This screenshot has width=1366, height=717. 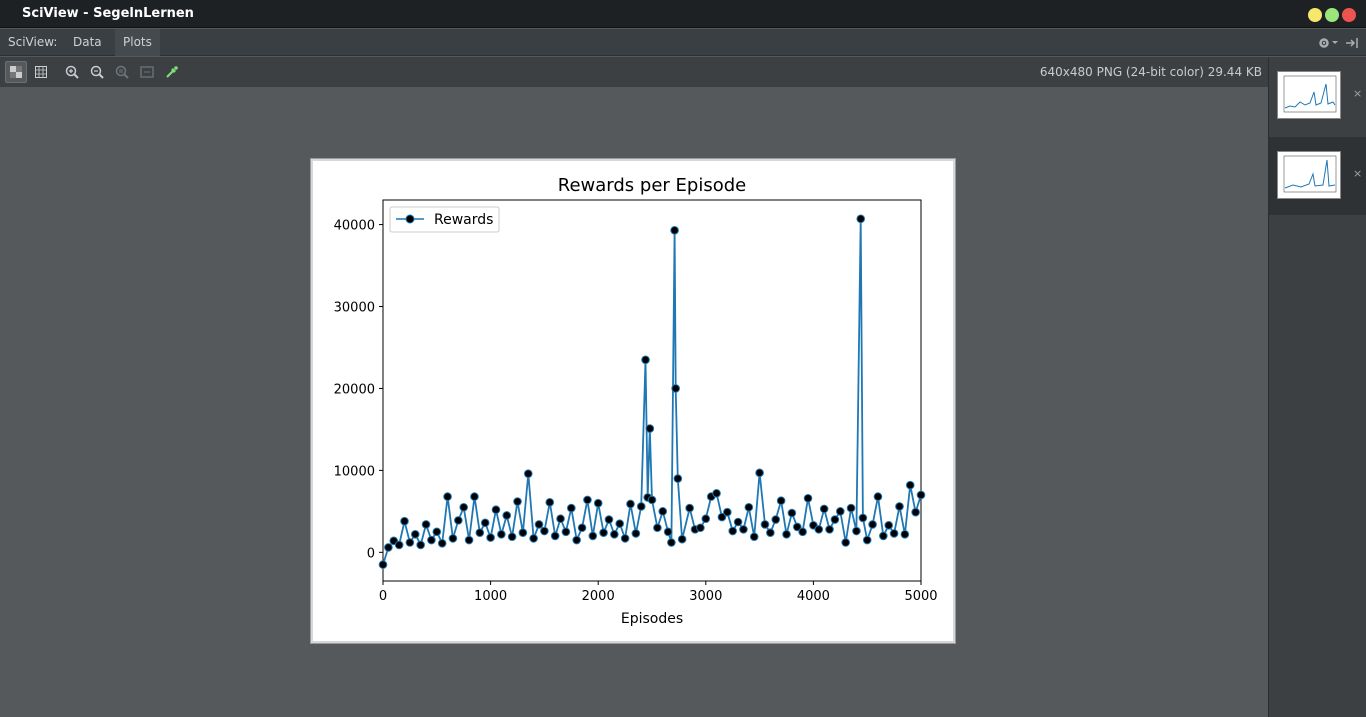 What do you see at coordinates (1150, 72) in the screenshot?
I see `image-info: 640x480 PNG (24-bit color) 29.44 KB` at bounding box center [1150, 72].